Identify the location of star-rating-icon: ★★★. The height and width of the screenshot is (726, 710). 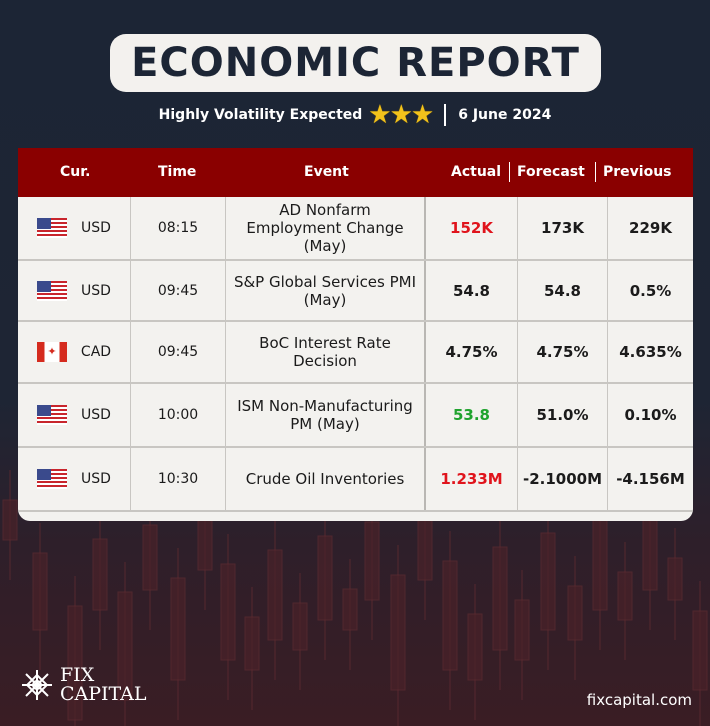
(401, 115).